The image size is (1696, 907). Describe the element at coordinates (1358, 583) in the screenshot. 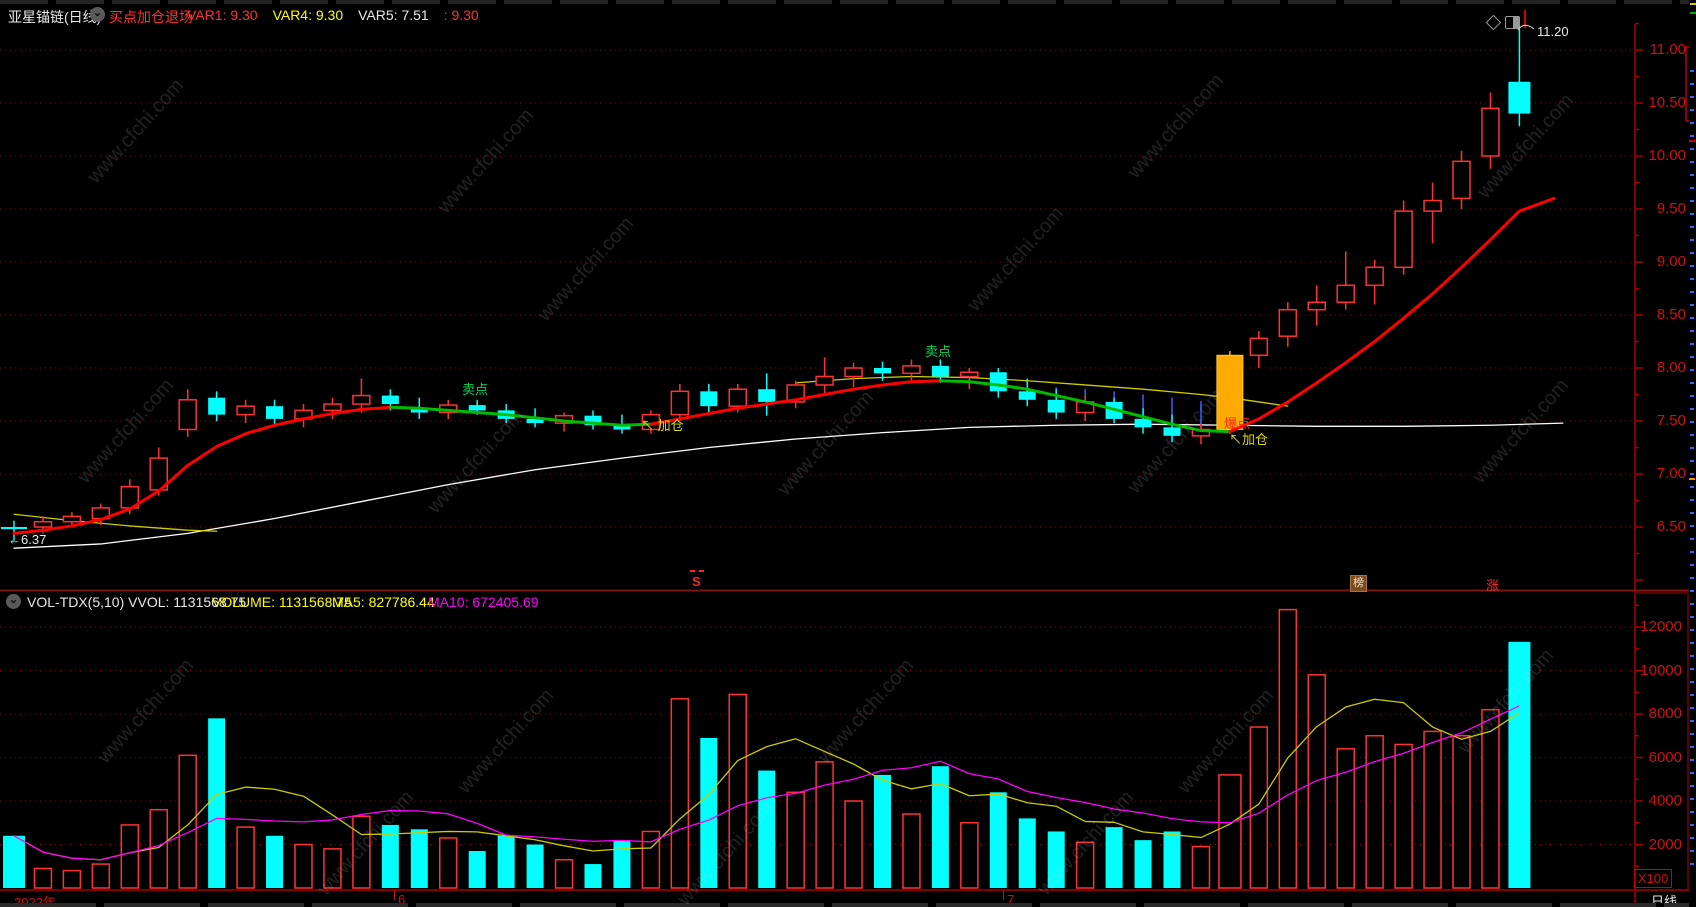

I see `ranking-marker: 榜` at that location.